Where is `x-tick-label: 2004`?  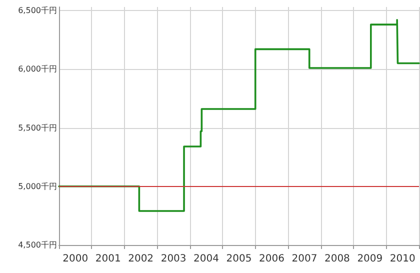
x-tick-label: 2004 is located at coordinates (206, 259).